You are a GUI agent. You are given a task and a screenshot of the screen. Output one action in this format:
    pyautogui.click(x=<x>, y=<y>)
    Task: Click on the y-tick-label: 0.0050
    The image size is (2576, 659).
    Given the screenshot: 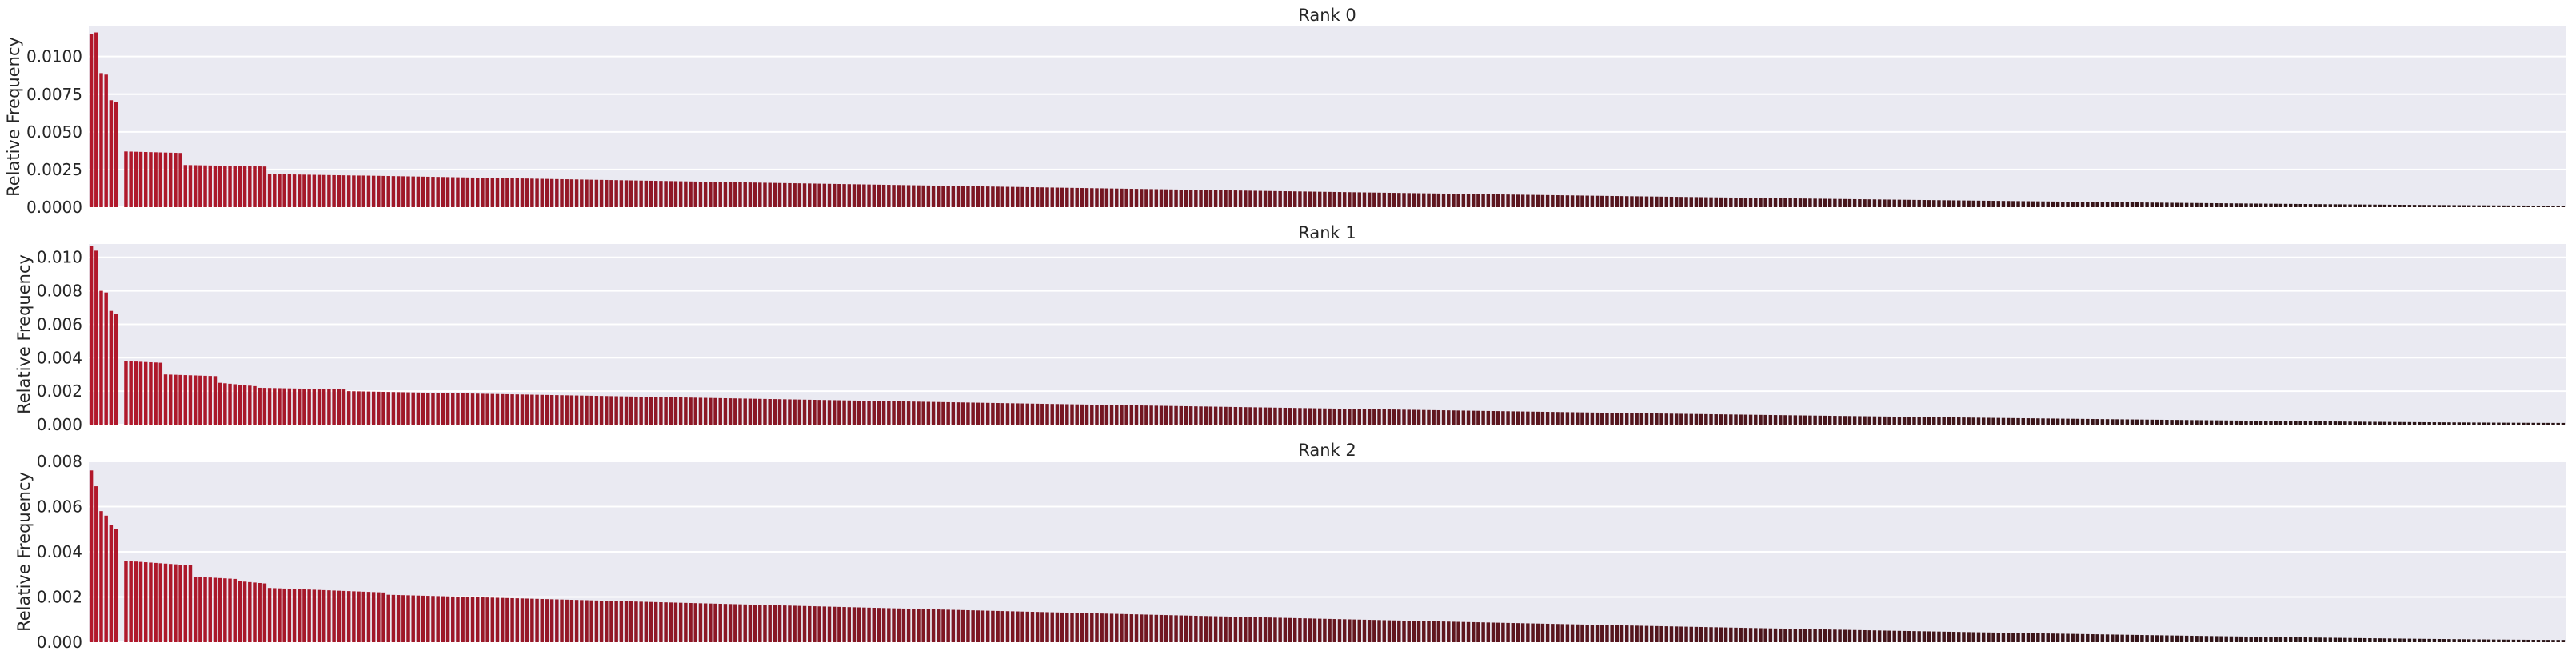 What is the action you would take?
    pyautogui.click(x=54, y=132)
    